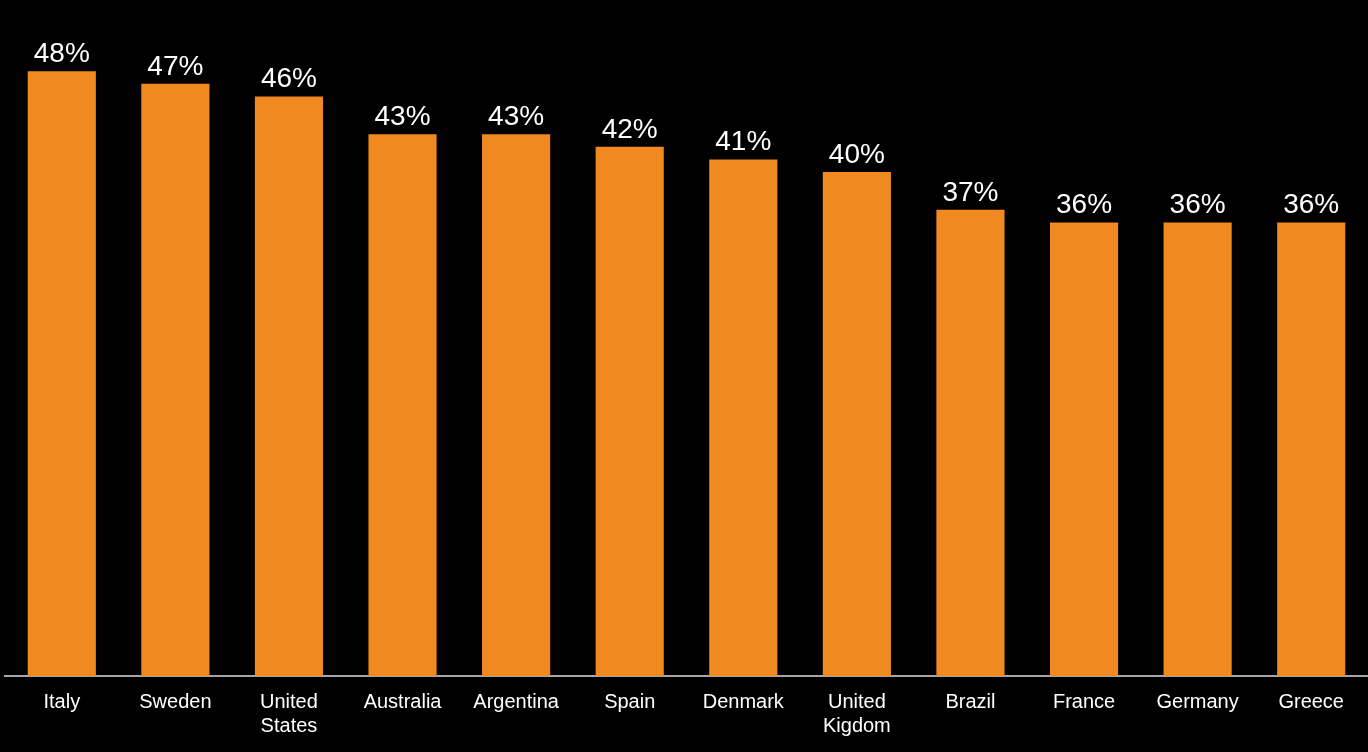  Describe the element at coordinates (288, 78) in the screenshot. I see `data-label: 46%` at that location.